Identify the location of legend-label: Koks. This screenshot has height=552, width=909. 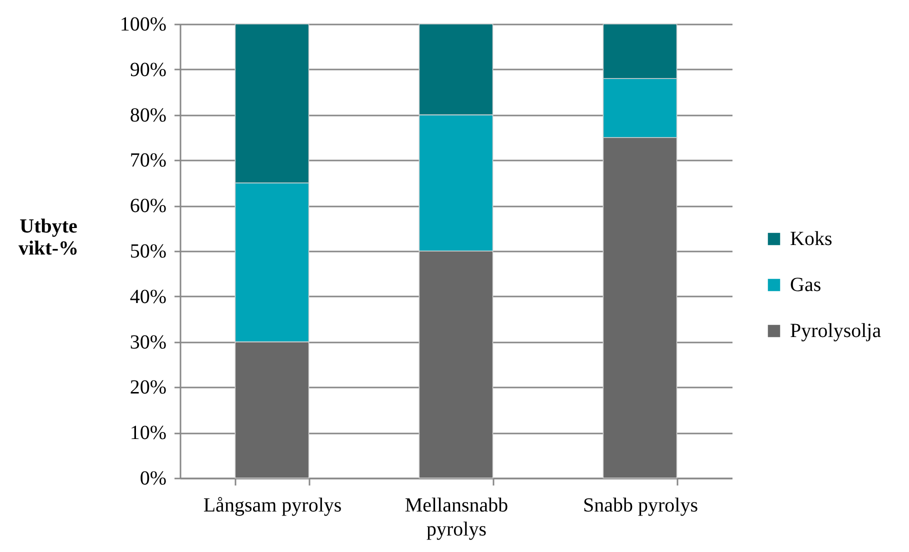
(811, 239).